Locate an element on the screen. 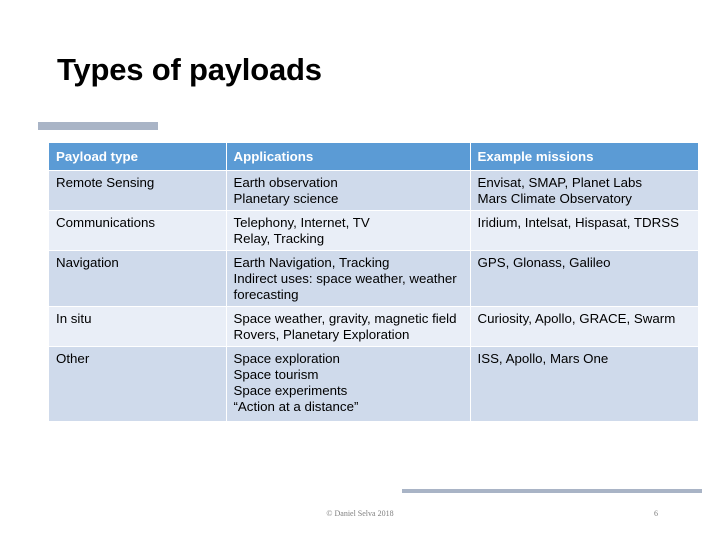 Image resolution: width=720 pixels, height=540 pixels. payload-type-cell: In situ is located at coordinates (138, 326).